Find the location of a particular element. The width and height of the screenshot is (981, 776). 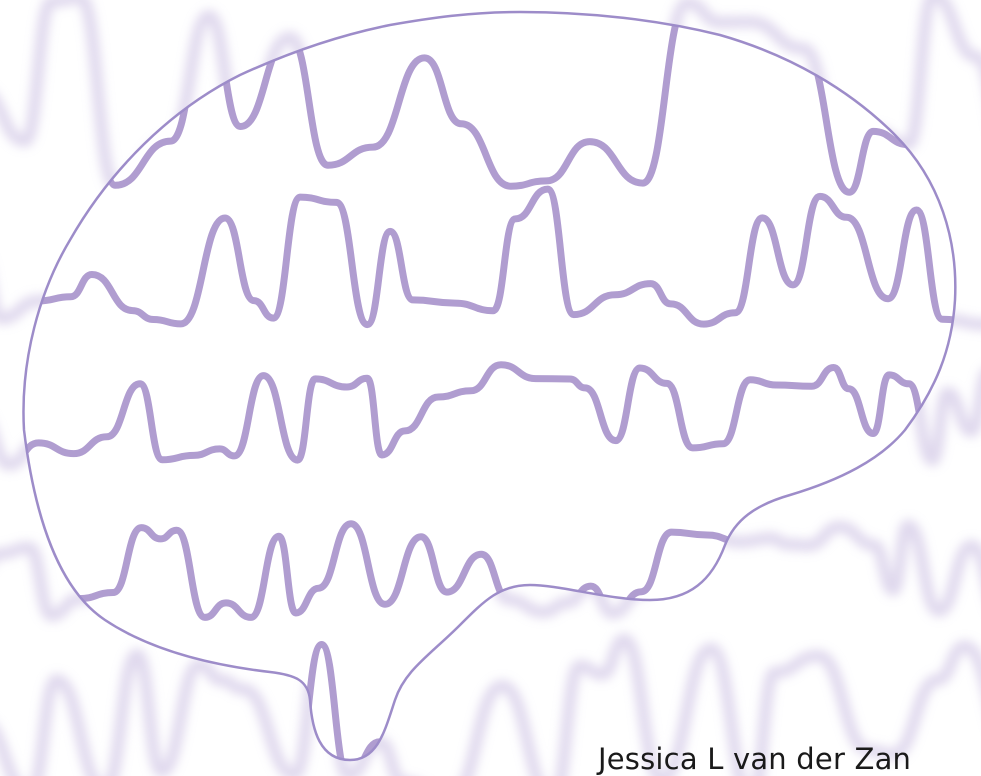

author-name: Jessica L van der Zan is located at coordinates (755, 759).